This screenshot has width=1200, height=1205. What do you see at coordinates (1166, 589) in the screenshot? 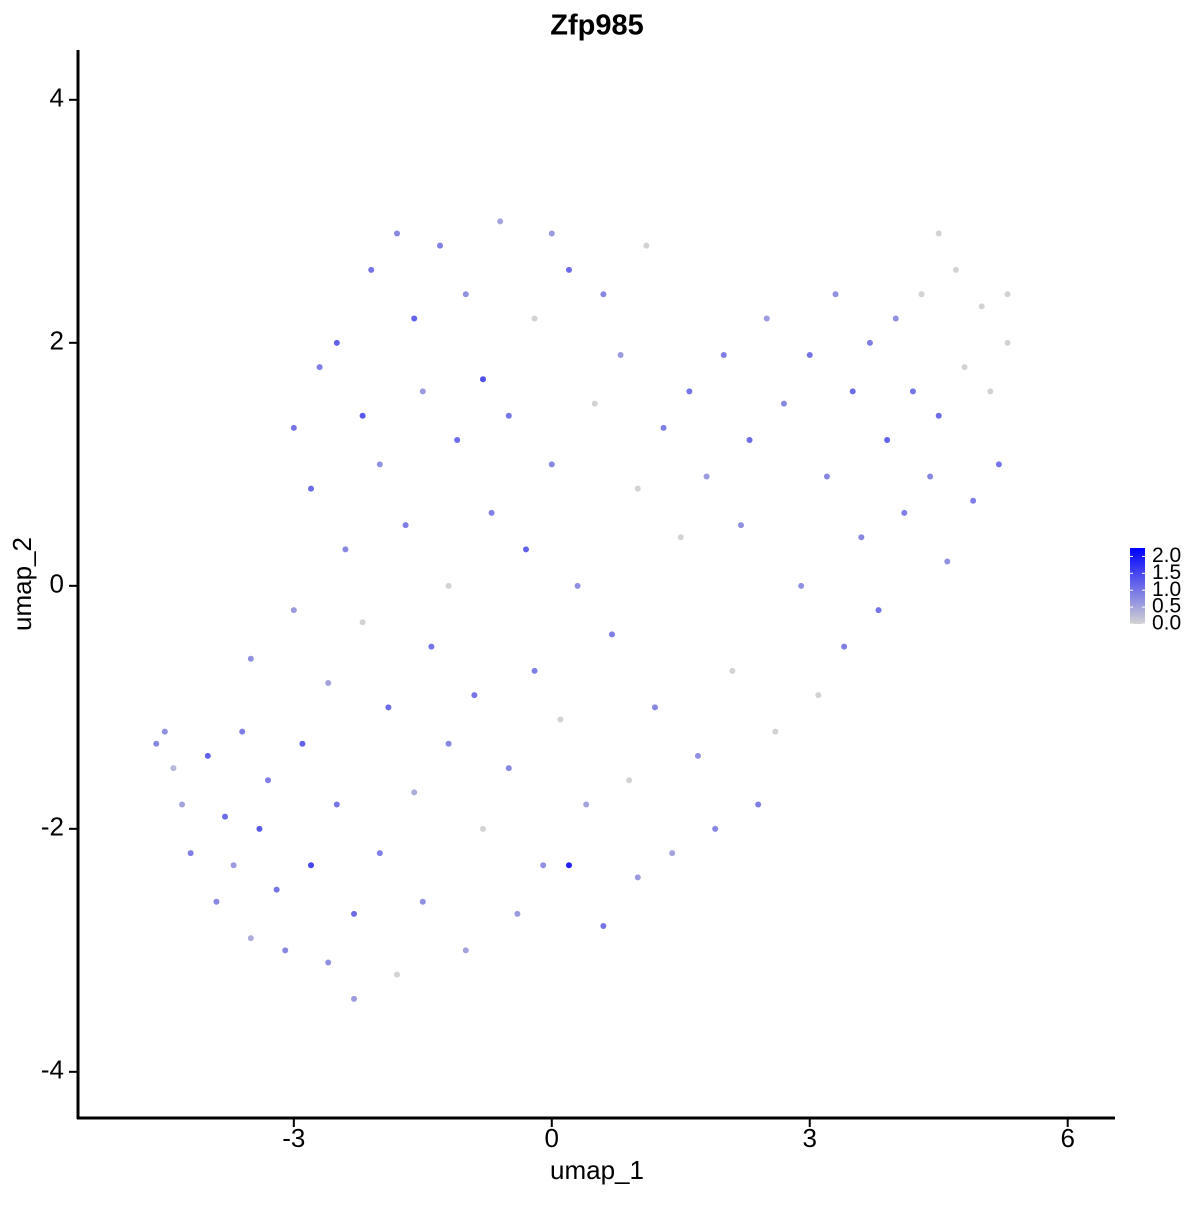
I see `colorbar-label: 1.0` at bounding box center [1166, 589].